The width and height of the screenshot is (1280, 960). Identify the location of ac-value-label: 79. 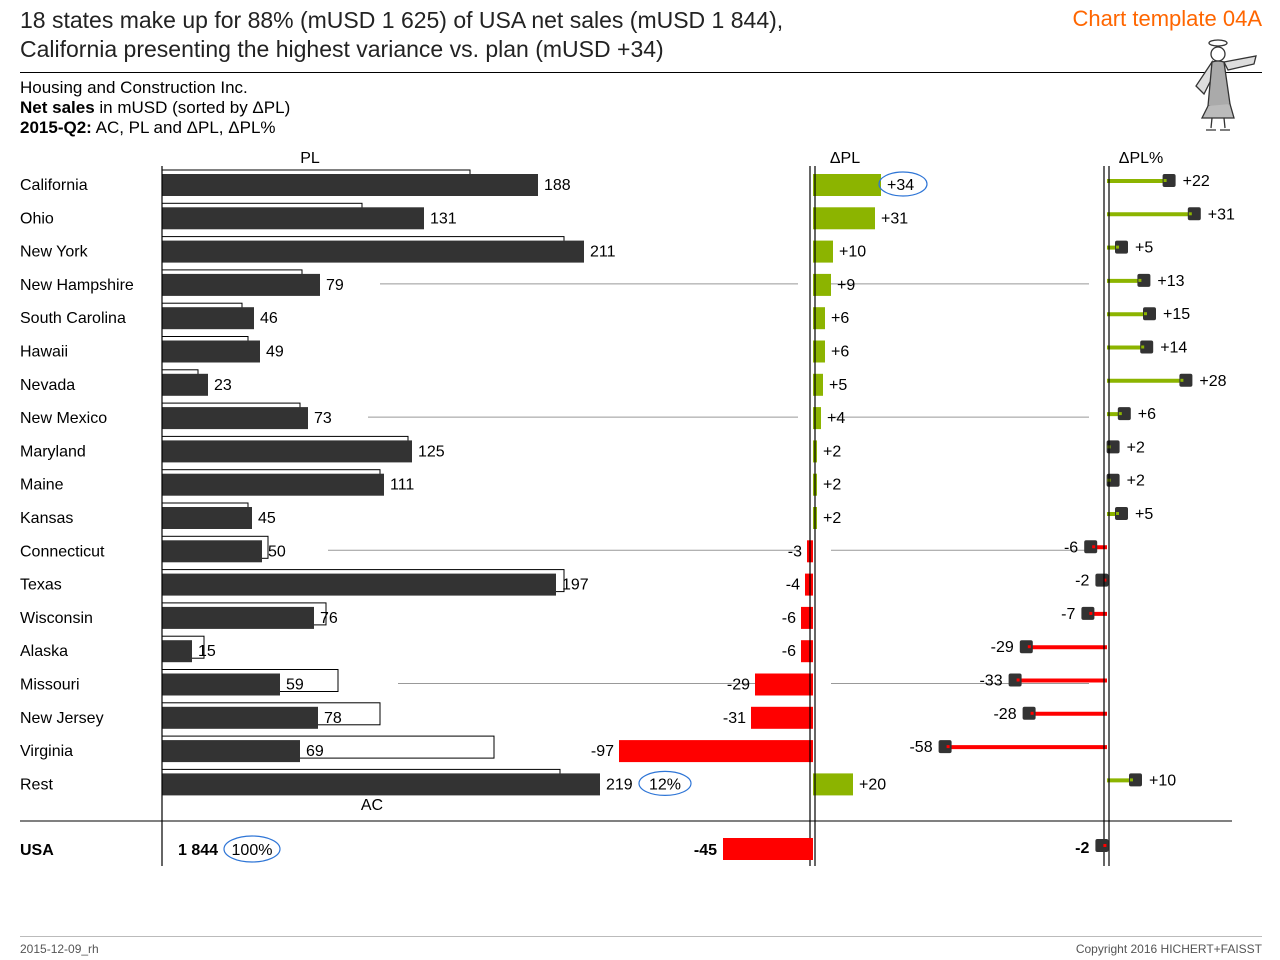
(335, 285).